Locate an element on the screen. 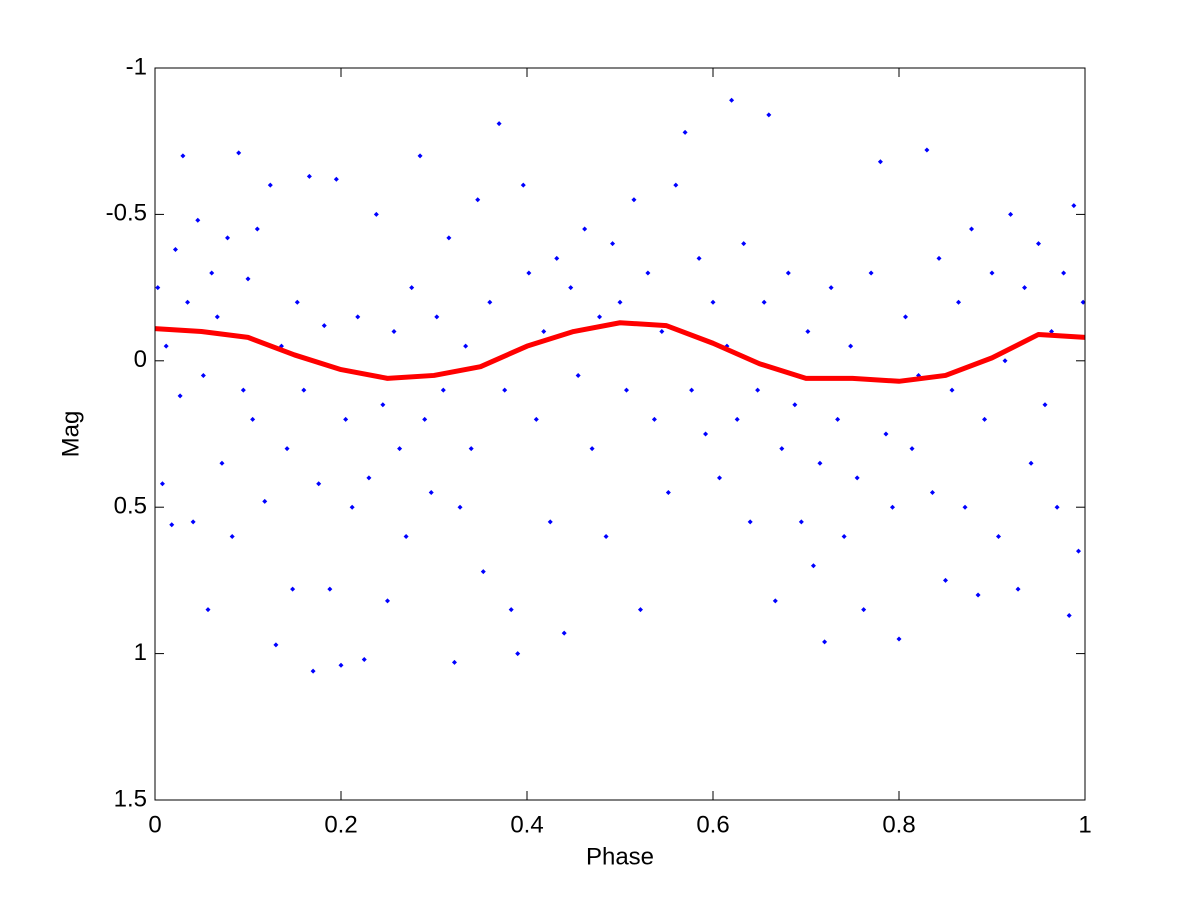  y-tick-label: -1 is located at coordinates (136, 66).